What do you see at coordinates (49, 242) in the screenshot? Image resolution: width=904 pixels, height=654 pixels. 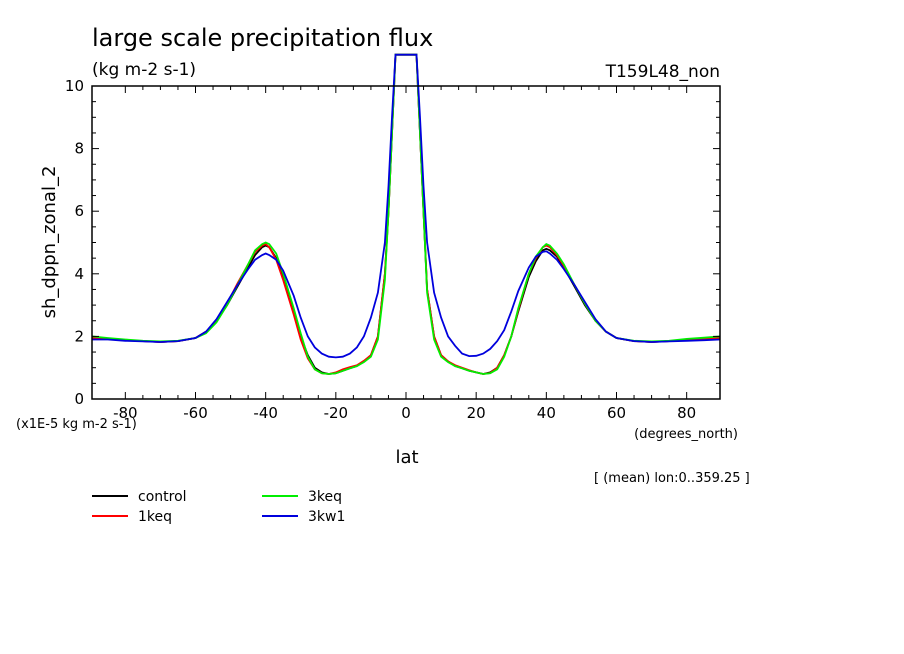 I see `y-axis-label: sh_dppn_zonal_2` at bounding box center [49, 242].